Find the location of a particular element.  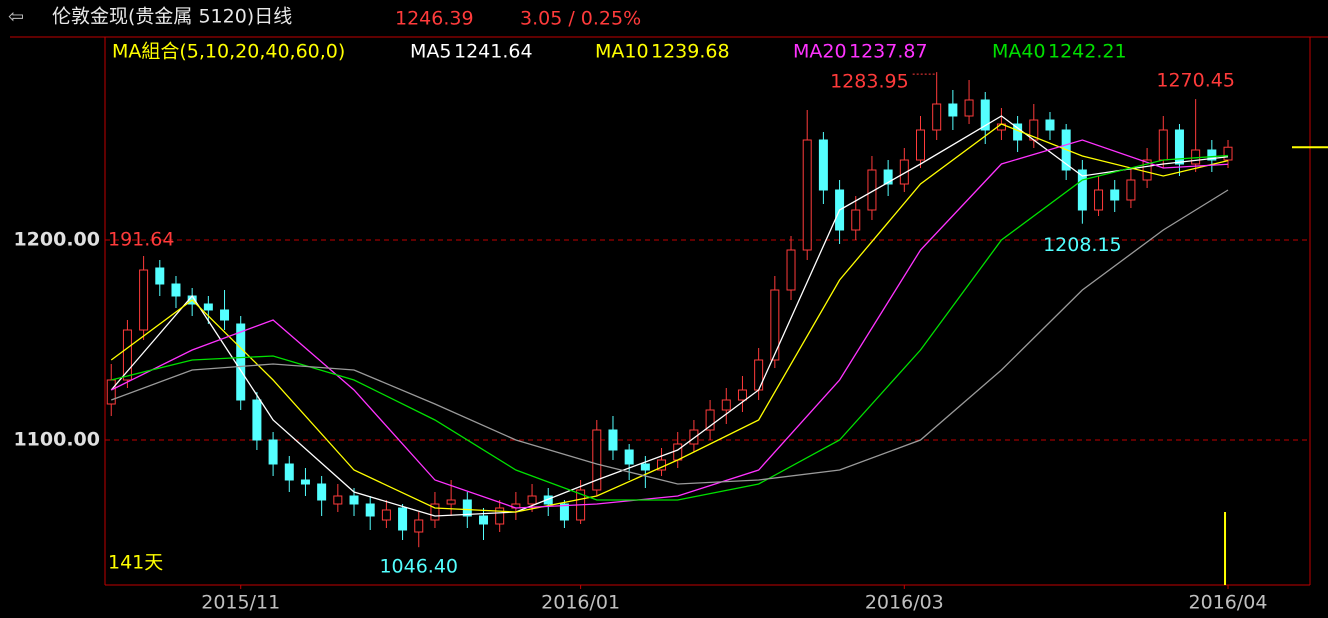

legend-value: 1241.64 is located at coordinates (493, 52).